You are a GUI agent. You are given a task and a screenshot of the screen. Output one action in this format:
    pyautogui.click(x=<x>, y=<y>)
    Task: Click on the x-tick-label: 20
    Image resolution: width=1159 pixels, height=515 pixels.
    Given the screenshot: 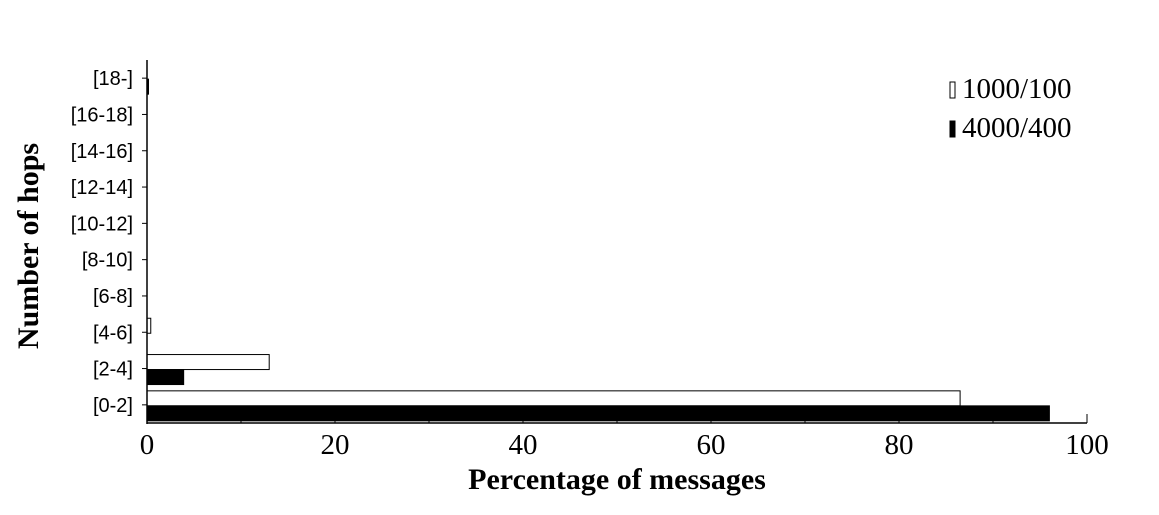 What is the action you would take?
    pyautogui.click(x=335, y=445)
    